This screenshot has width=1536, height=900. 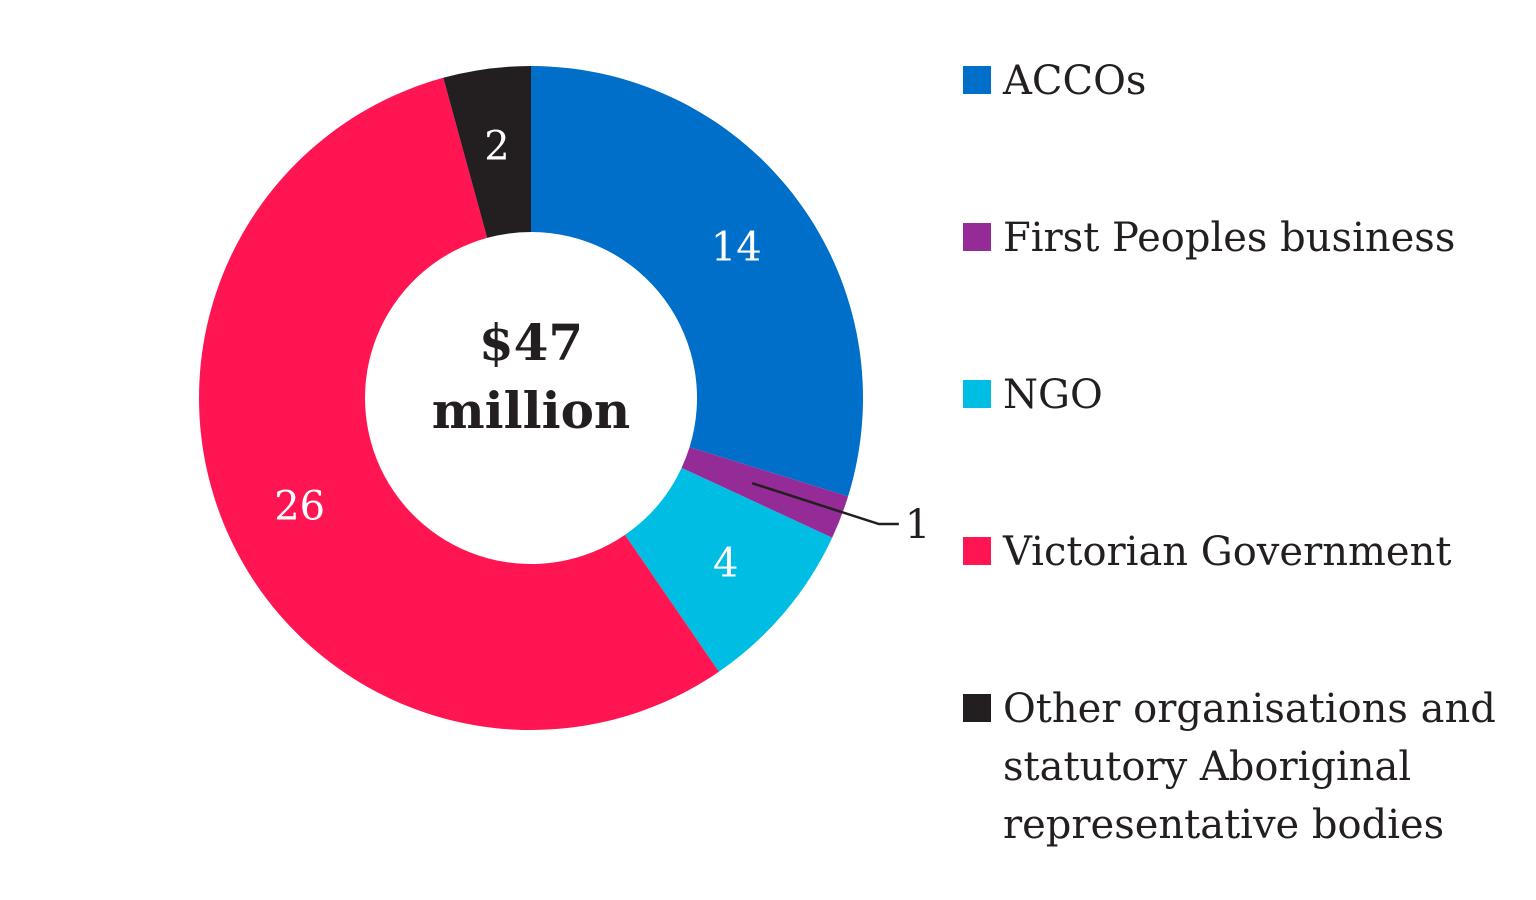 I want to click on legend-item: ACCOs, so click(x=1238, y=81).